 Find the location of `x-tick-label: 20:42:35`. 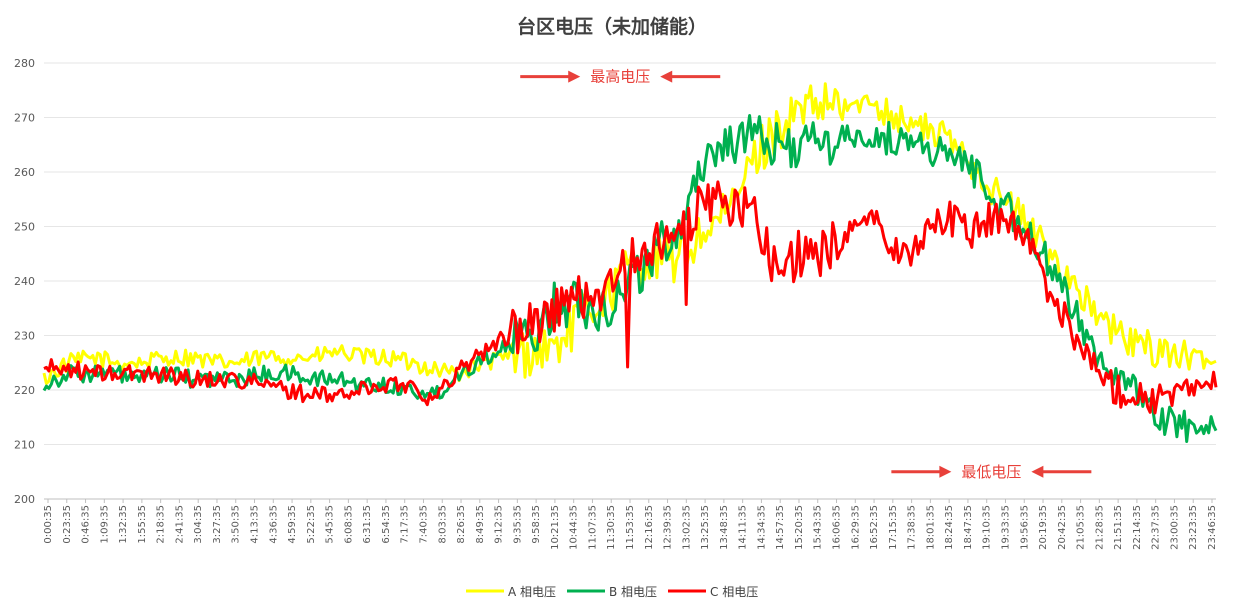

x-tick-label: 20:42:35 is located at coordinates (1062, 527).